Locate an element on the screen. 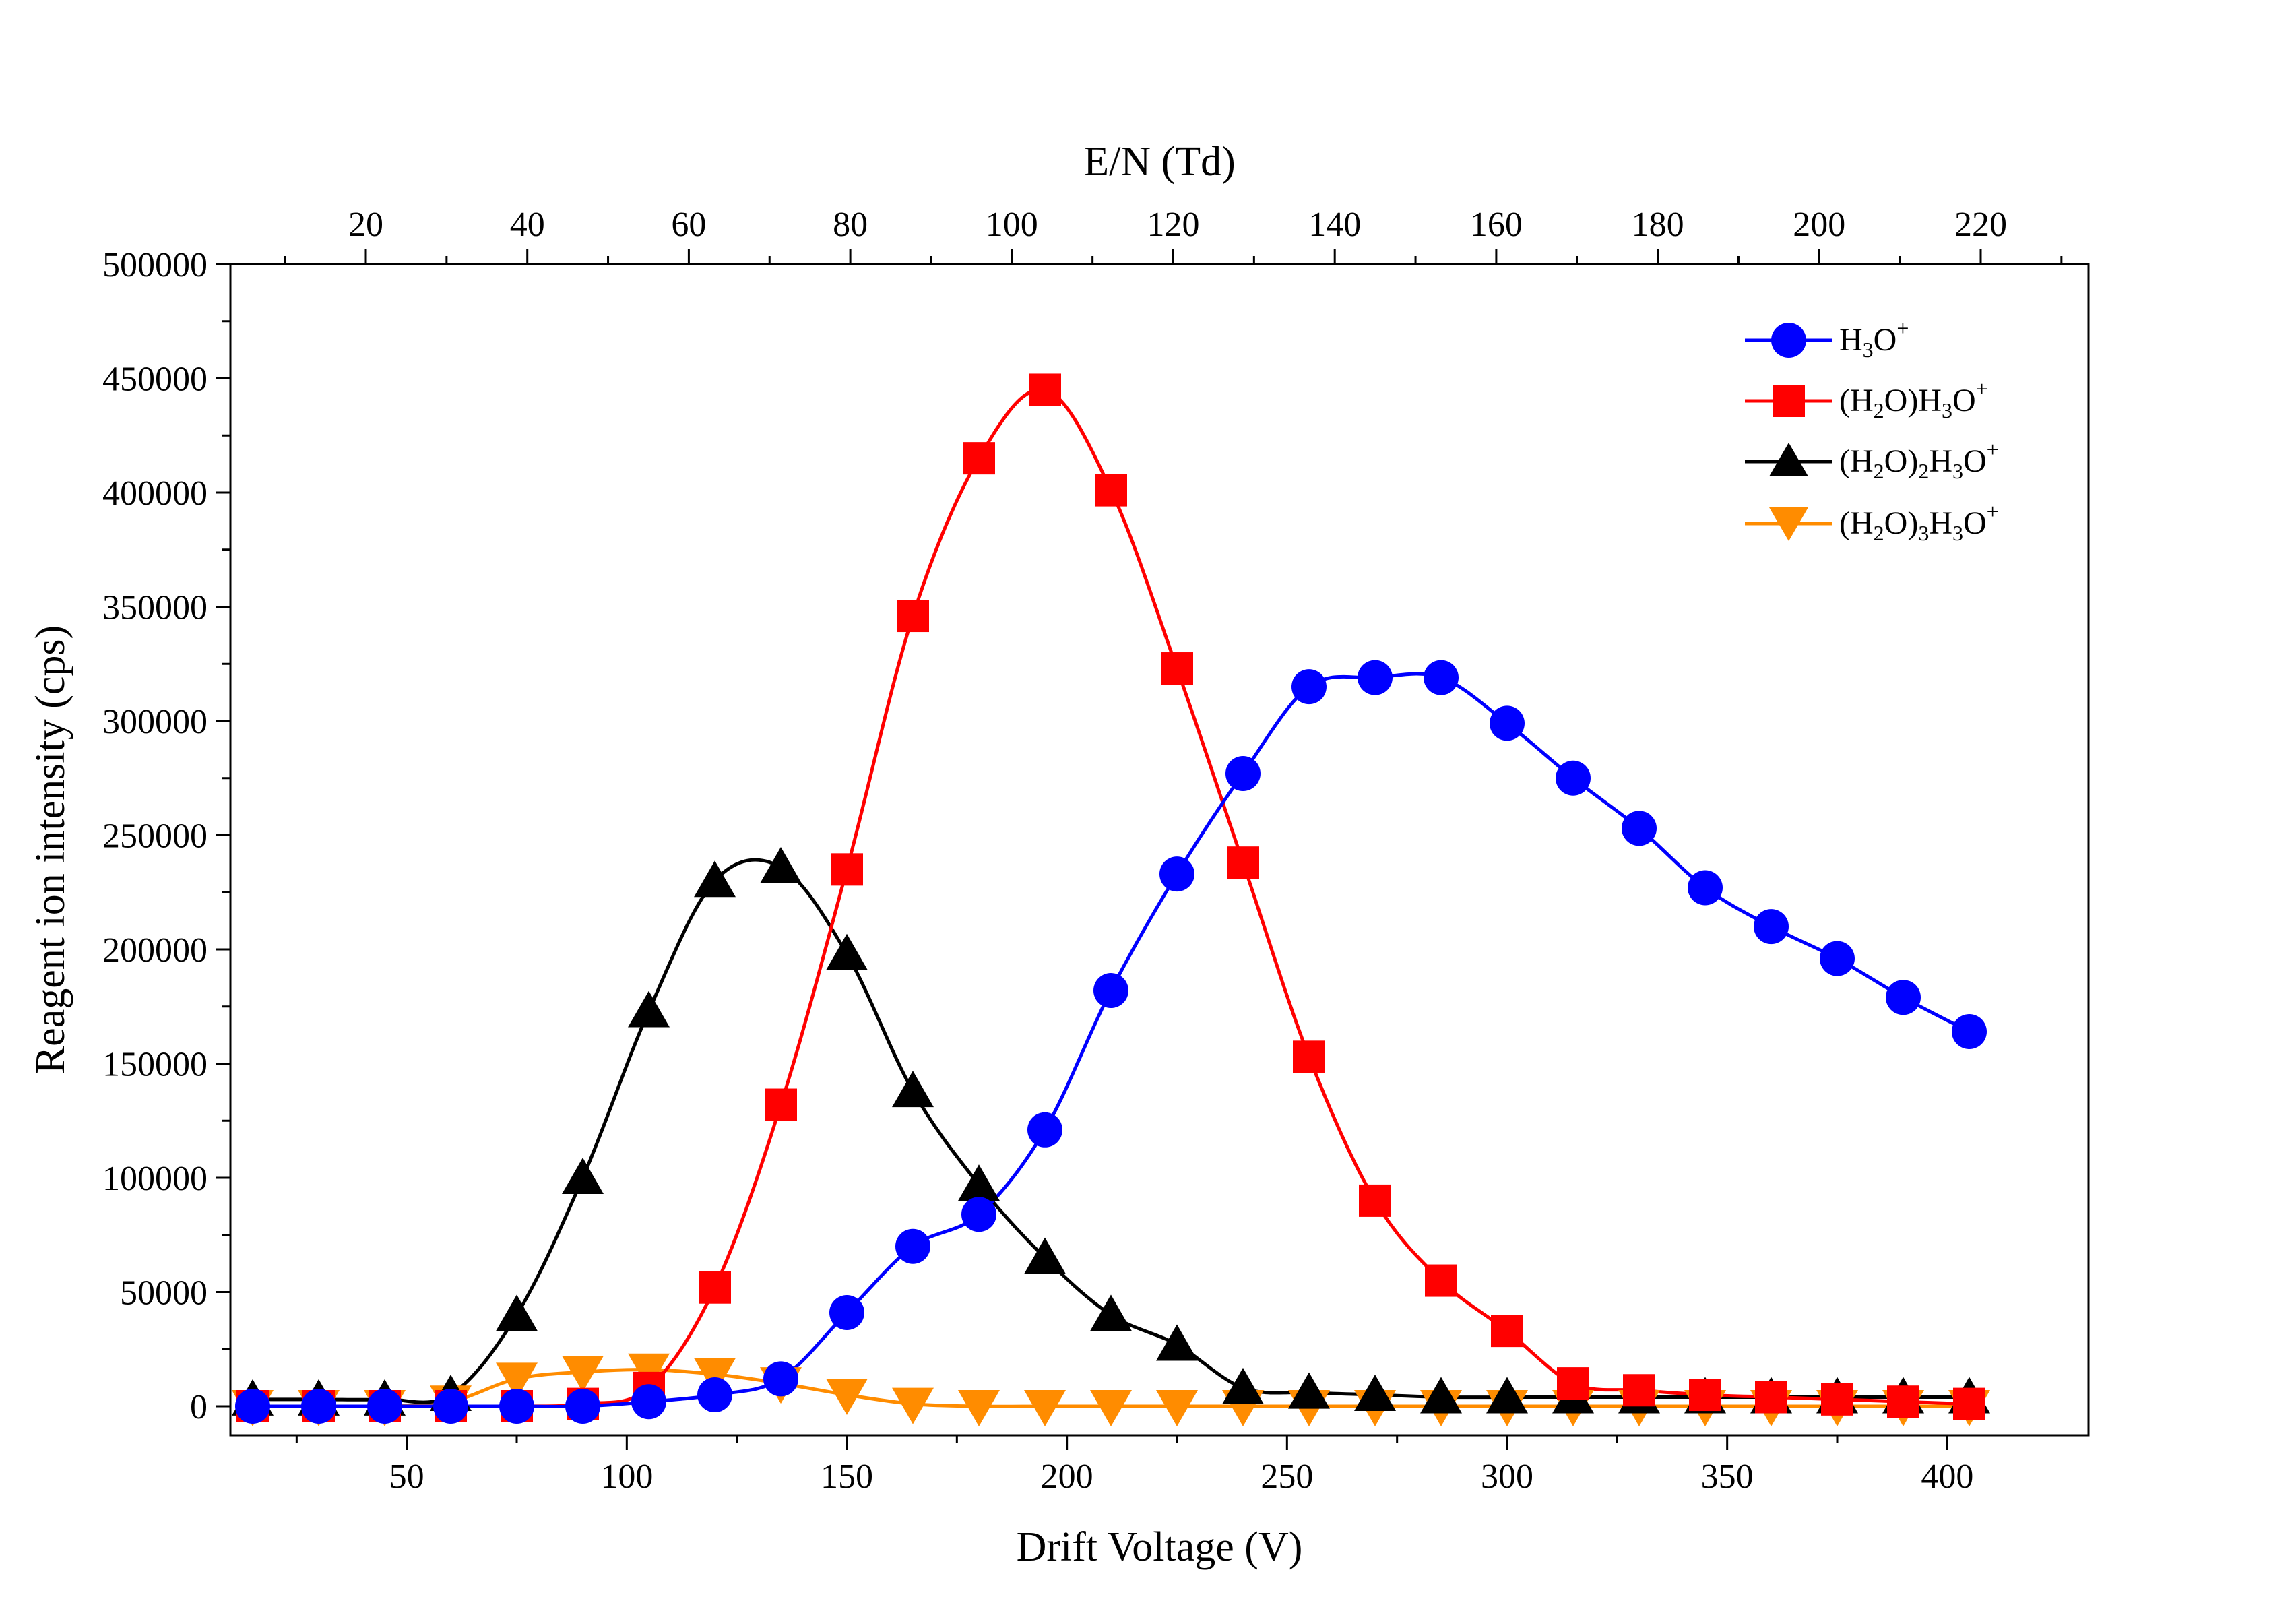 The height and width of the screenshot is (1603, 2296). legend-marker-square is located at coordinates (1789, 401).